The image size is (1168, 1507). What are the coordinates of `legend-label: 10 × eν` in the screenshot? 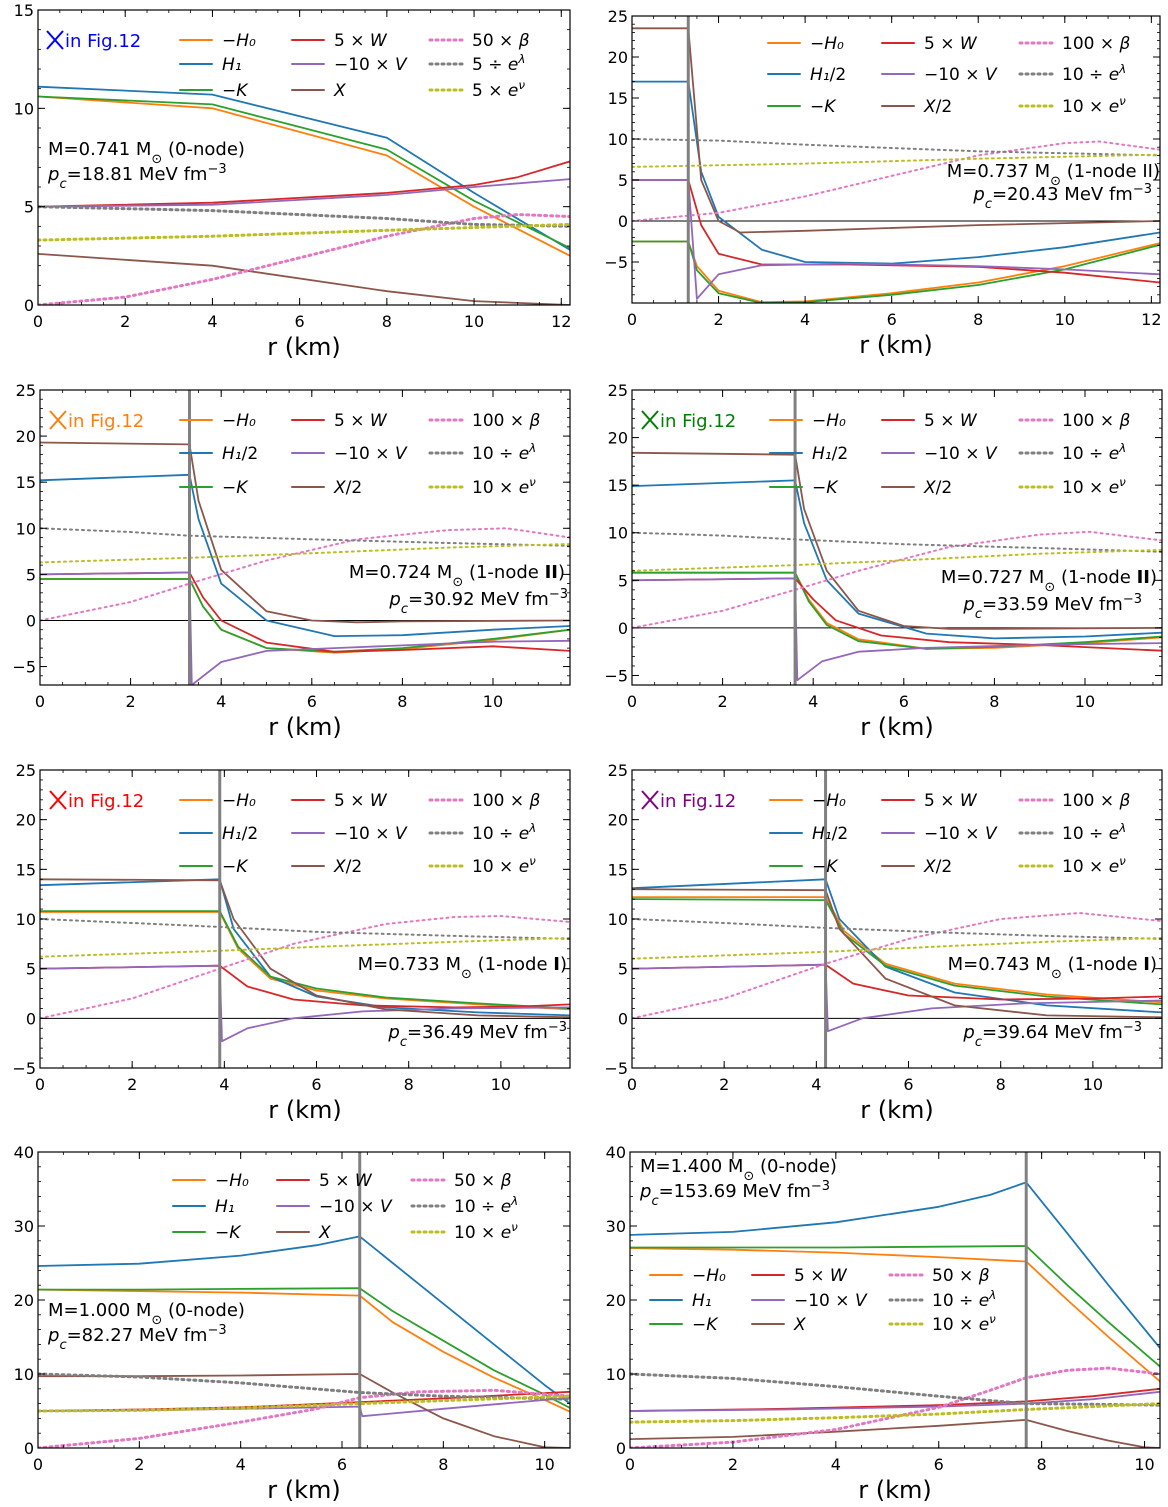 It's located at (964, 1323).